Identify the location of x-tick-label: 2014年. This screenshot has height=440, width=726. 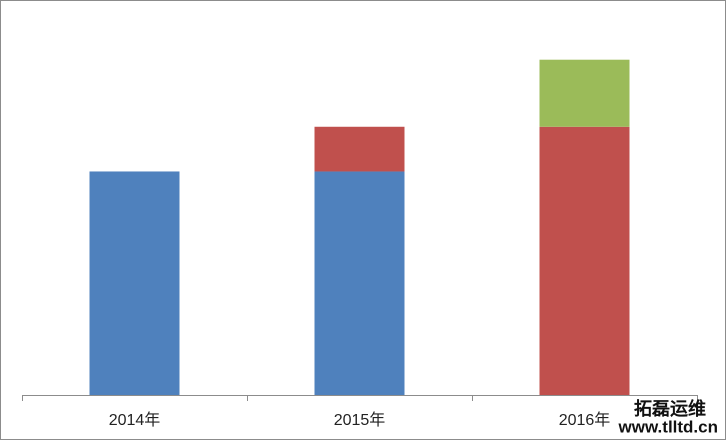
(135, 420).